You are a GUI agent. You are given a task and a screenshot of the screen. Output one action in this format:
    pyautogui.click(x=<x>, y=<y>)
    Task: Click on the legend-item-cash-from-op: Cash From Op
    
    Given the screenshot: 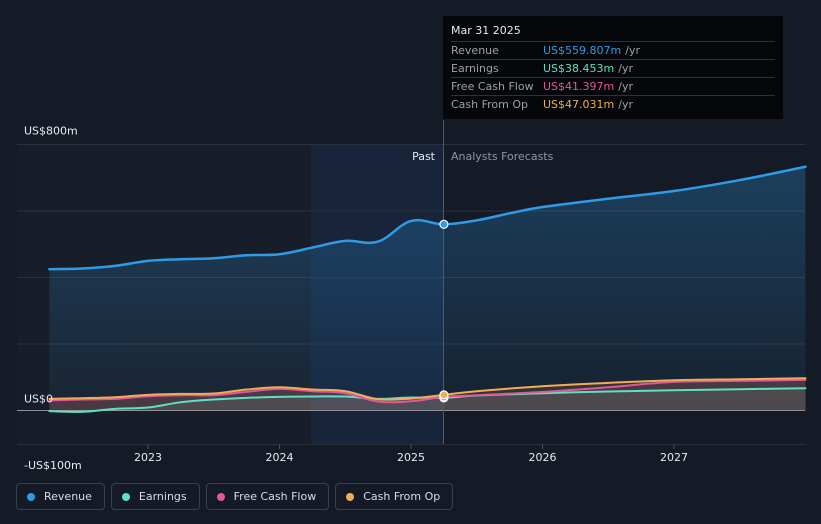 What is the action you would take?
    pyautogui.click(x=394, y=496)
    